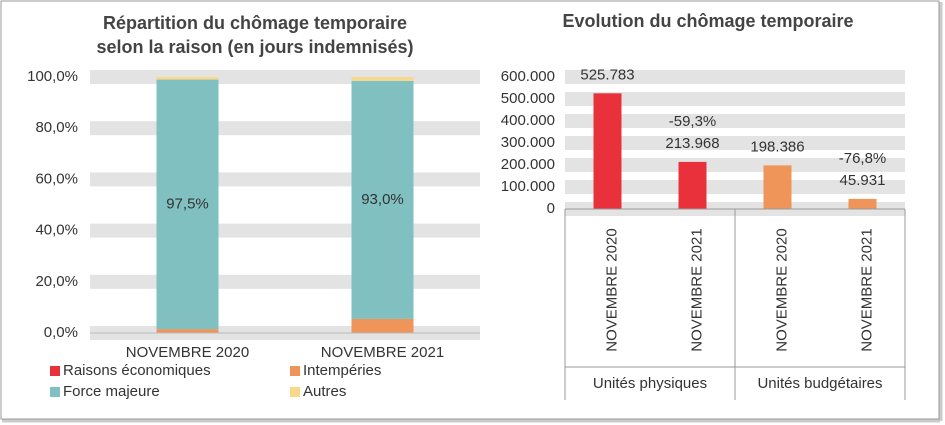  I want to click on y-tick-label: 500.000, so click(528, 98).